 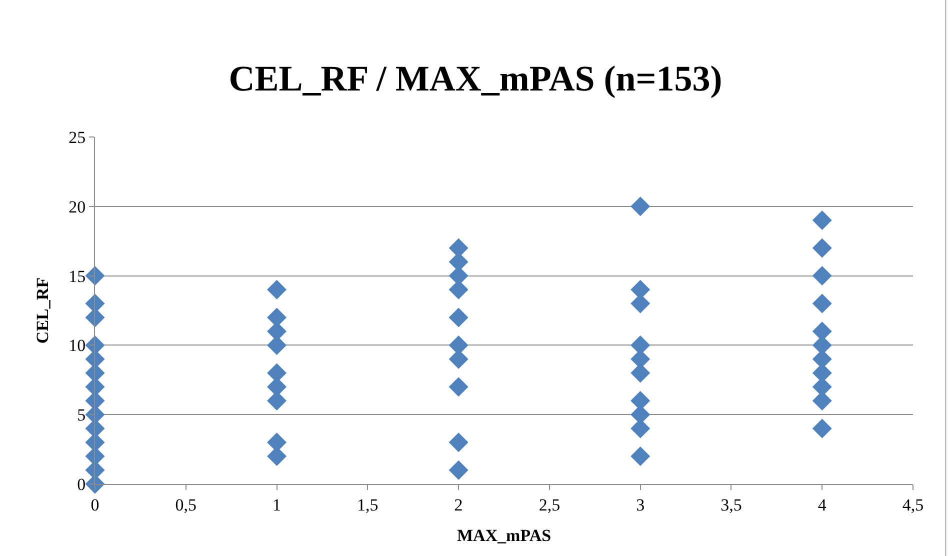 What do you see at coordinates (549, 504) in the screenshot?
I see `x-tick-label: 2,5` at bounding box center [549, 504].